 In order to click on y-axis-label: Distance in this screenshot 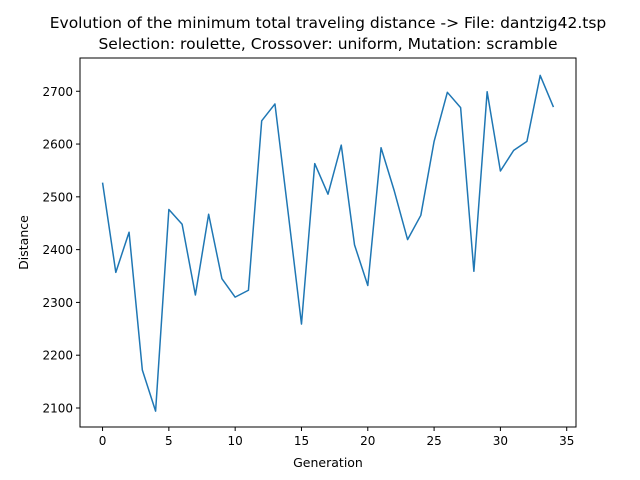, I will do `click(23, 242)`.